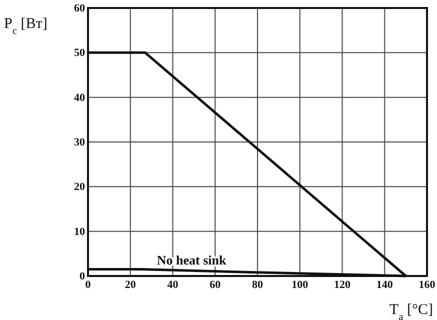 The width and height of the screenshot is (437, 320). I want to click on y-tick-label: 60, so click(80, 8).